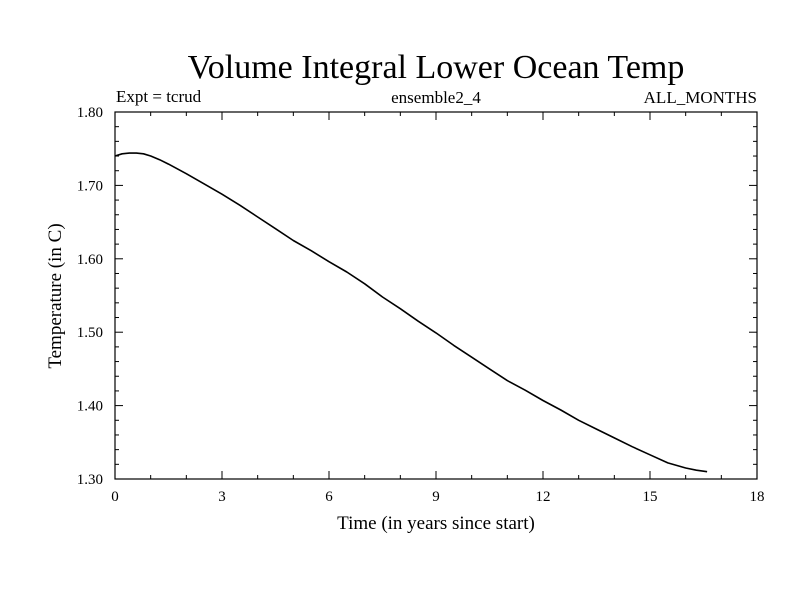  I want to click on x-tick-label: 12, so click(543, 497).